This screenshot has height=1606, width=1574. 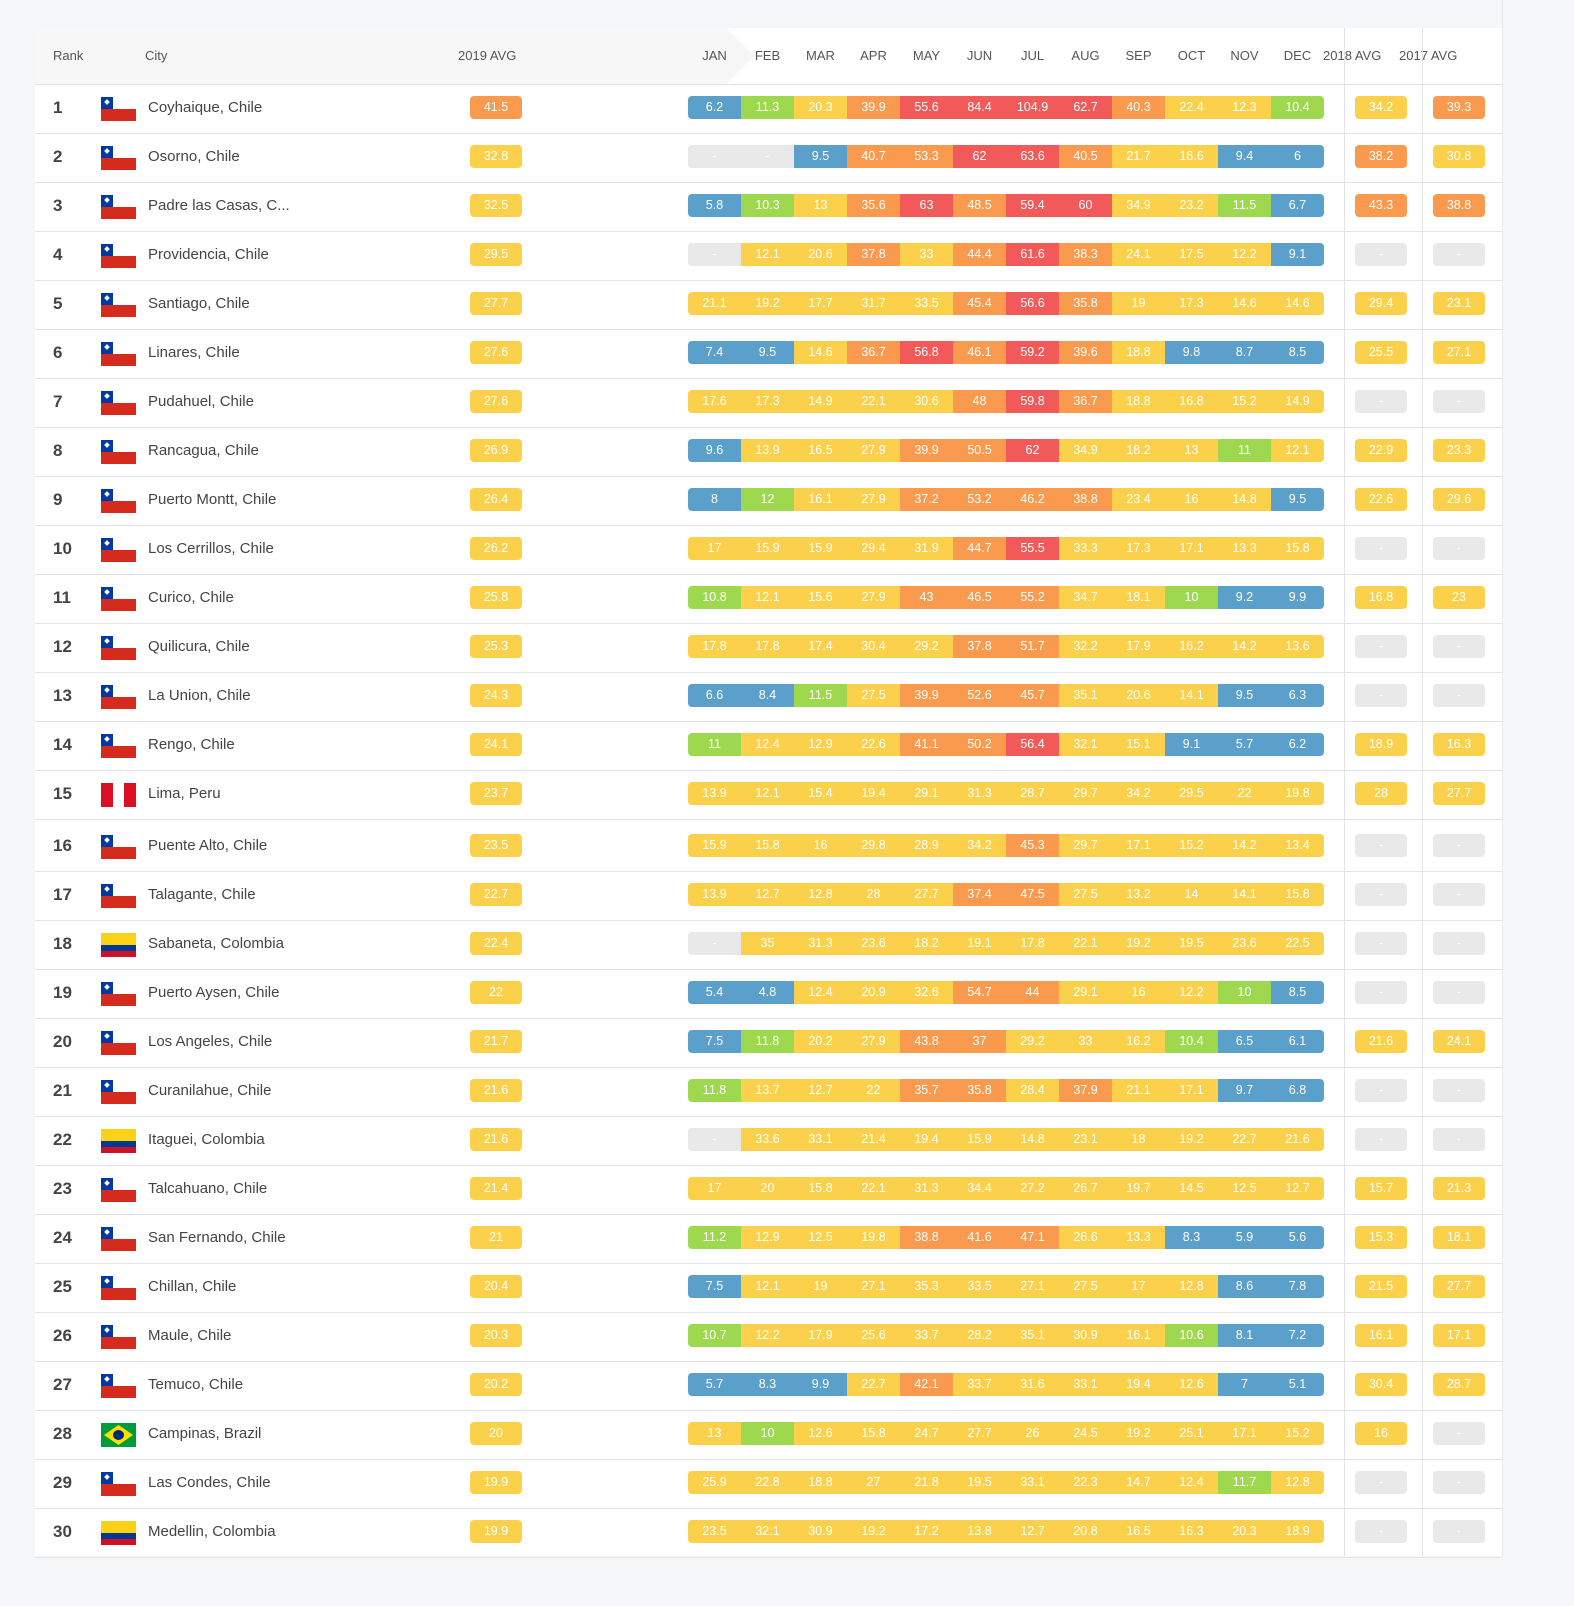 What do you see at coordinates (205, 1433) in the screenshot?
I see `city-link: Campinas, Brazil` at bounding box center [205, 1433].